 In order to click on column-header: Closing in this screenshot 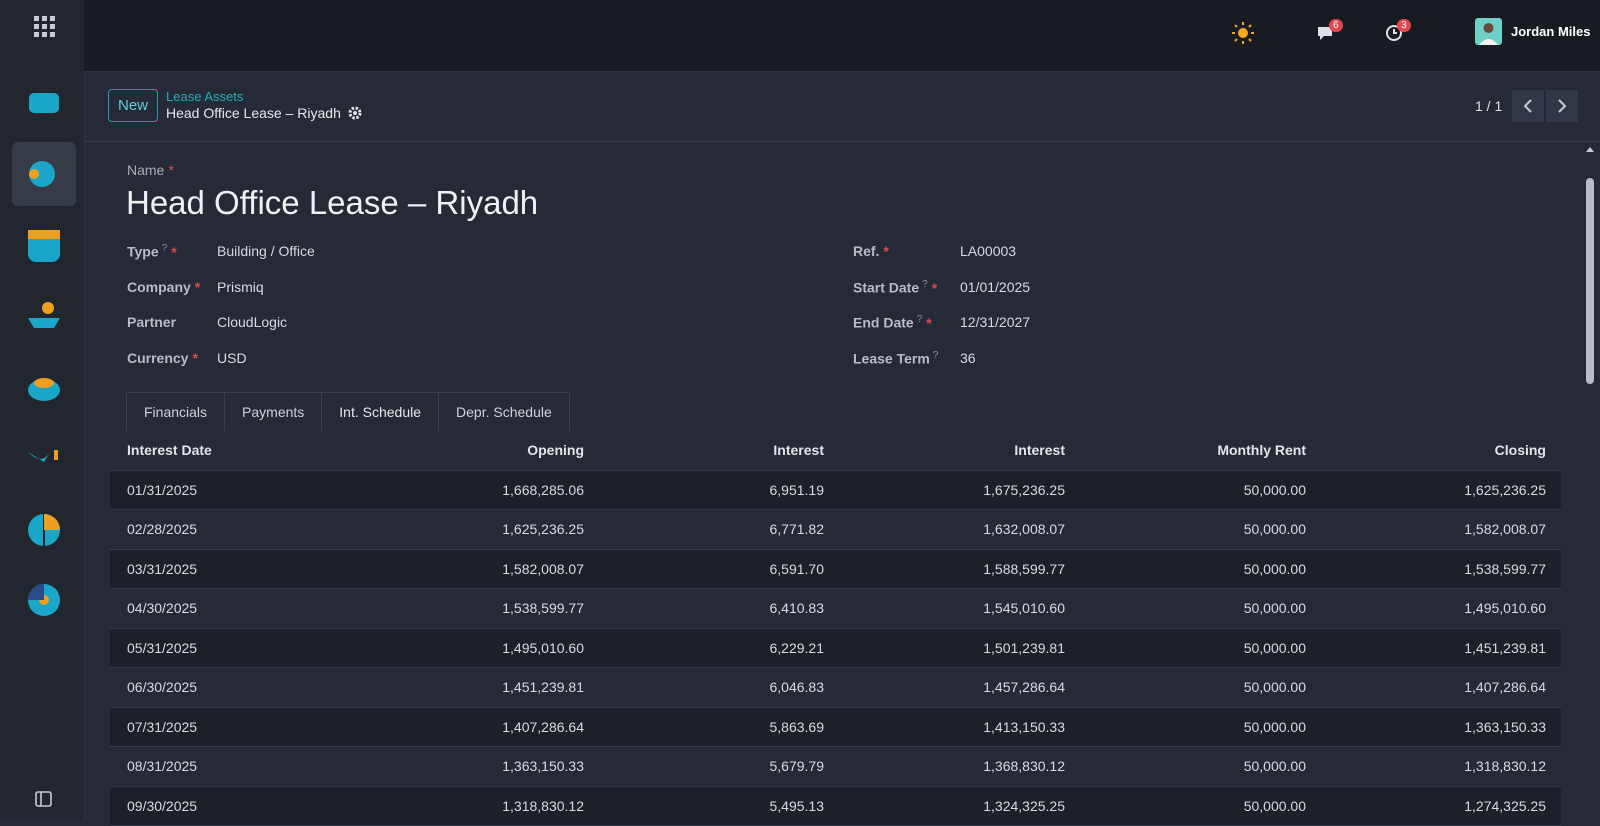, I will do `click(1434, 450)`.